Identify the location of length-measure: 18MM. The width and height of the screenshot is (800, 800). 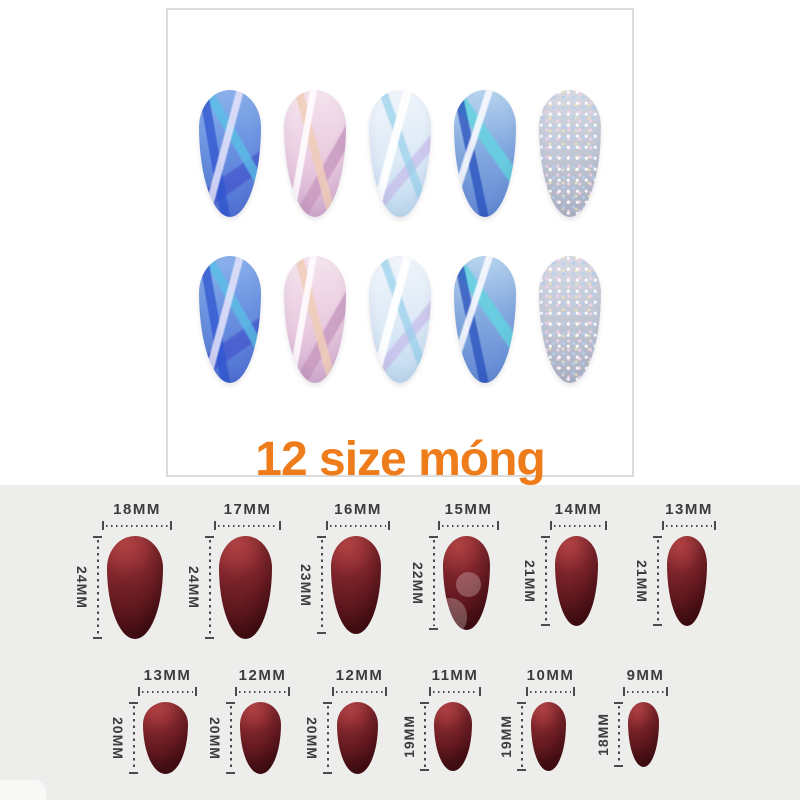
(609, 734).